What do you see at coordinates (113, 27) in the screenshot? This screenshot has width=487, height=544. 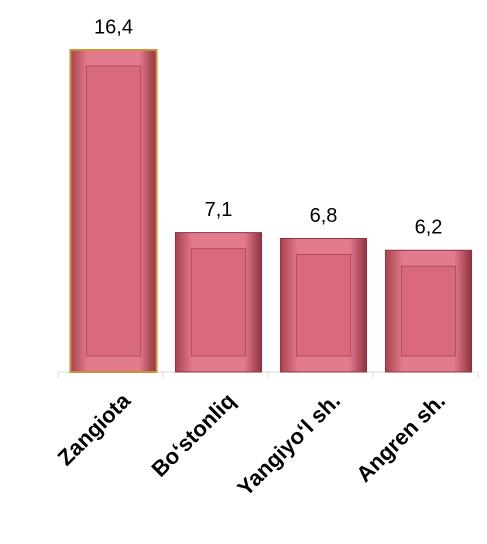 I see `value-label: 16,4` at bounding box center [113, 27].